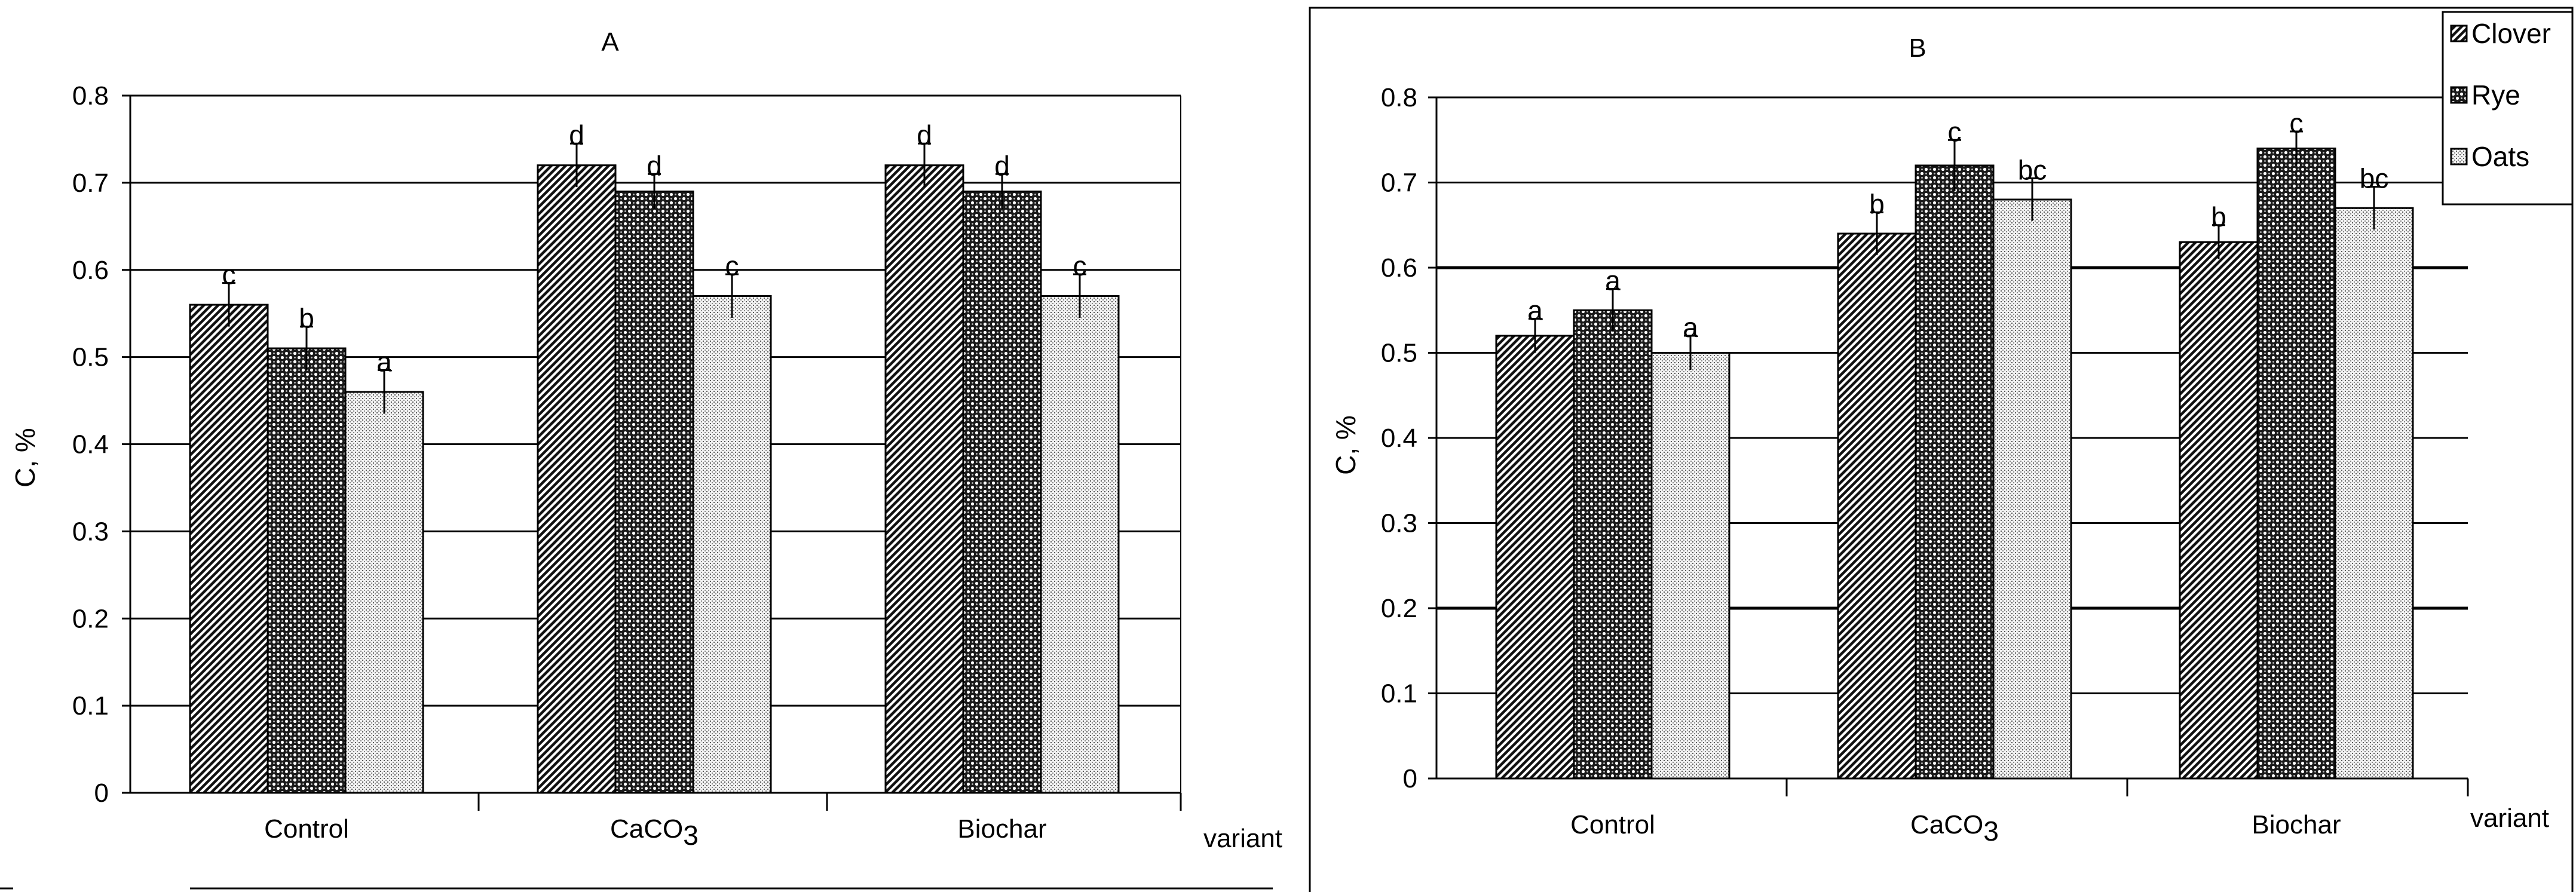  What do you see at coordinates (610, 42) in the screenshot?
I see `chart-title: A` at bounding box center [610, 42].